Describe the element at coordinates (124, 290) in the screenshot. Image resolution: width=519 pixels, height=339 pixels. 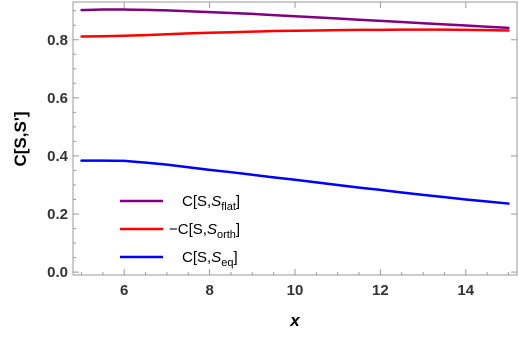
I see `x-tick-label: 6` at that location.